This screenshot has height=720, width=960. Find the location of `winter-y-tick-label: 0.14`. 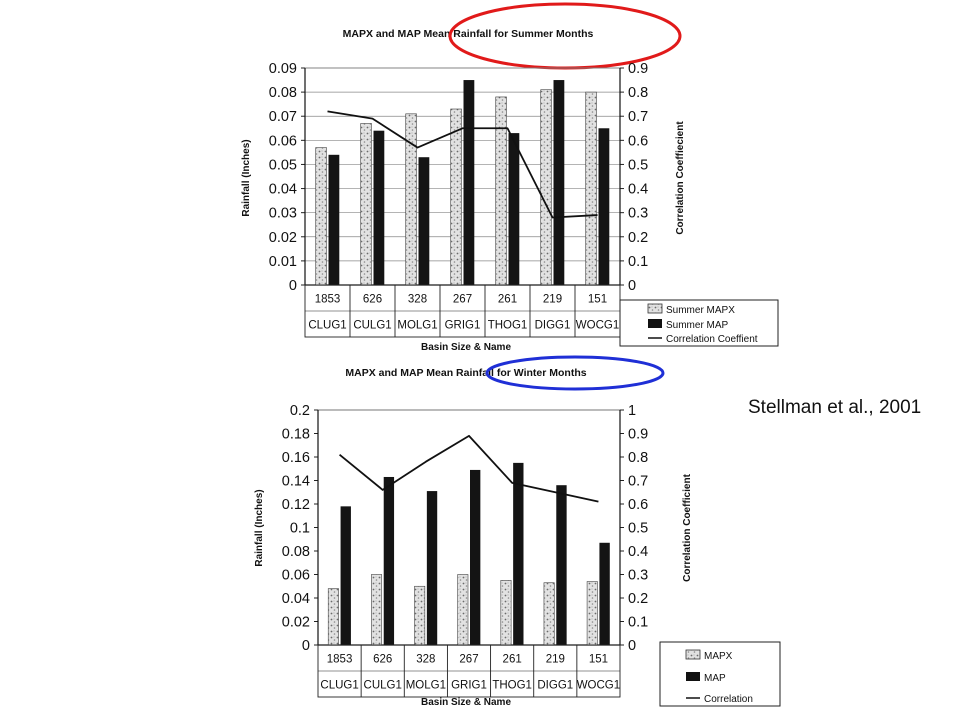

winter-y-tick-label: 0.14 is located at coordinates (296, 482).